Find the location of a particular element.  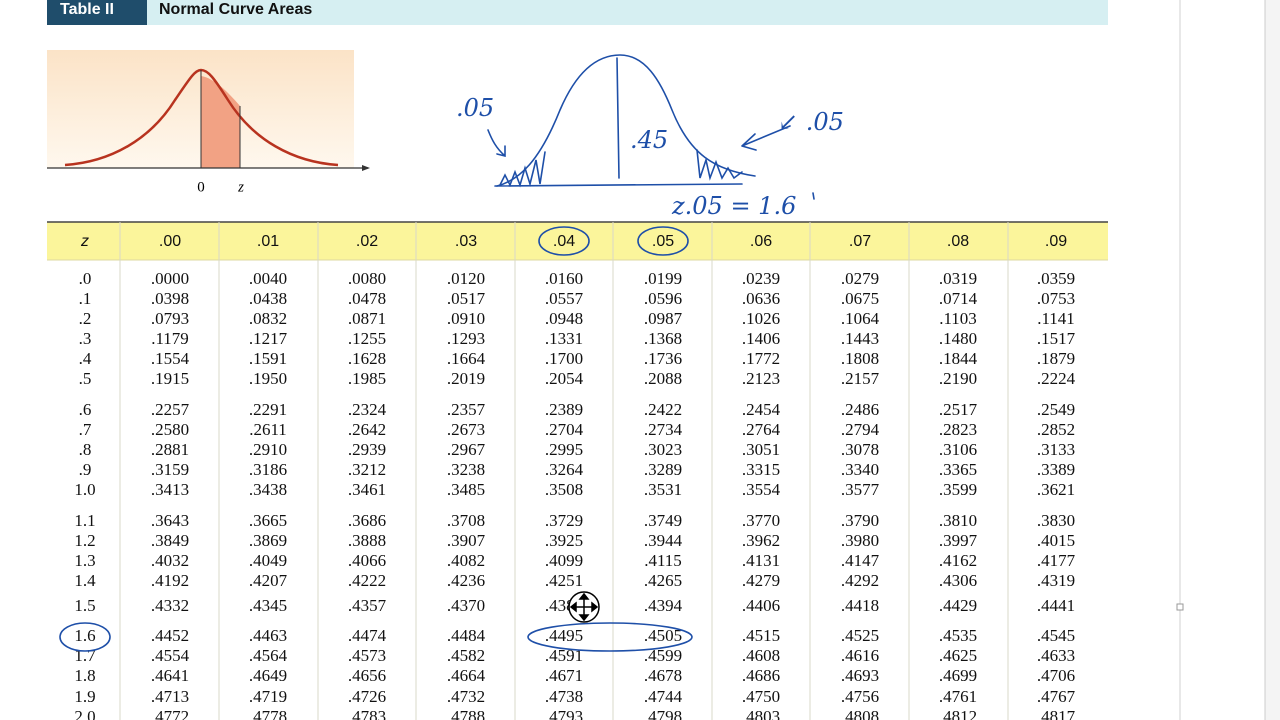

table-cell: .0675 is located at coordinates (860, 298).